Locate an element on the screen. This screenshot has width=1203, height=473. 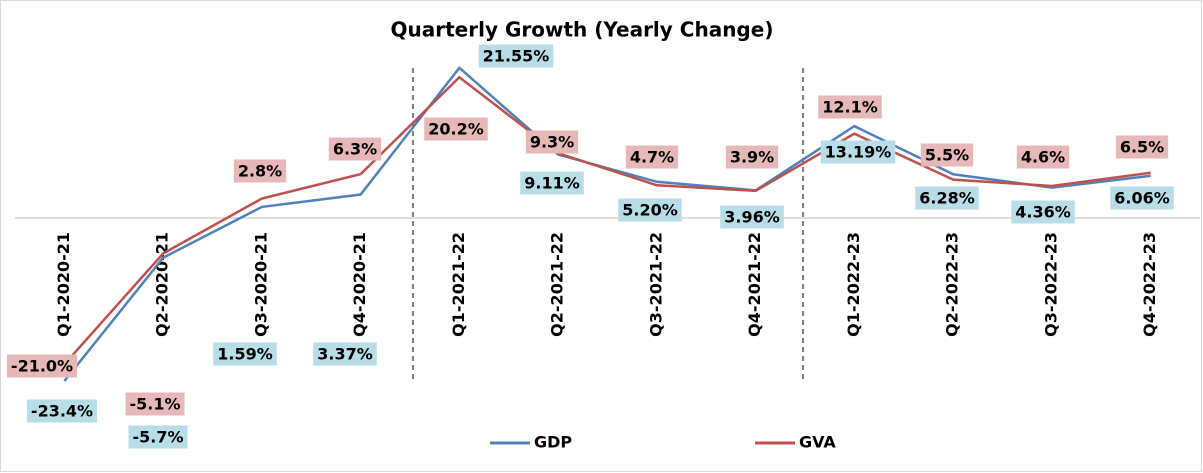
data-label: 4.6% is located at coordinates (1043, 157).